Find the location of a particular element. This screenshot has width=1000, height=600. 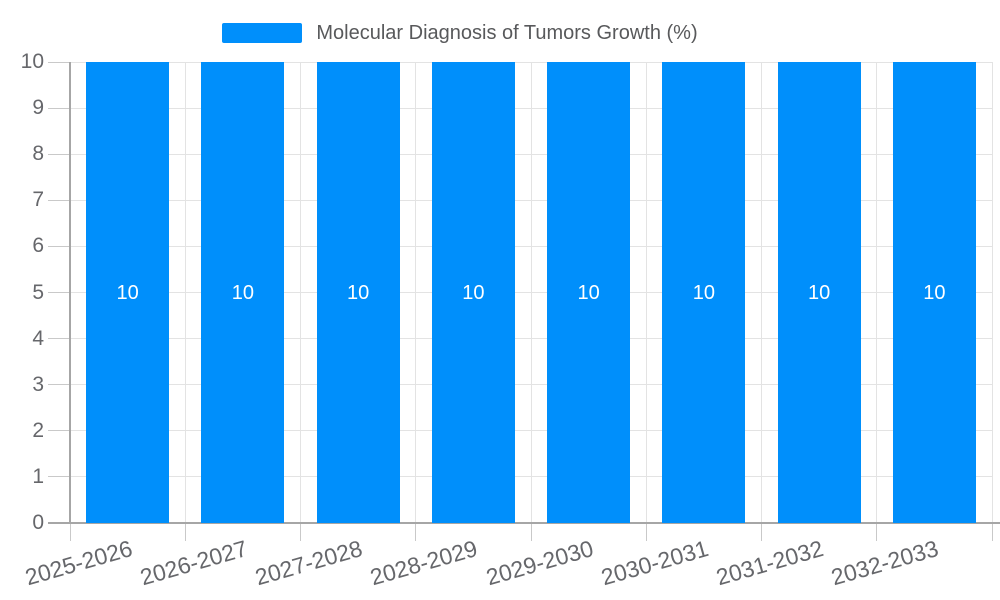

y-axis-label: 8 is located at coordinates (38, 154).